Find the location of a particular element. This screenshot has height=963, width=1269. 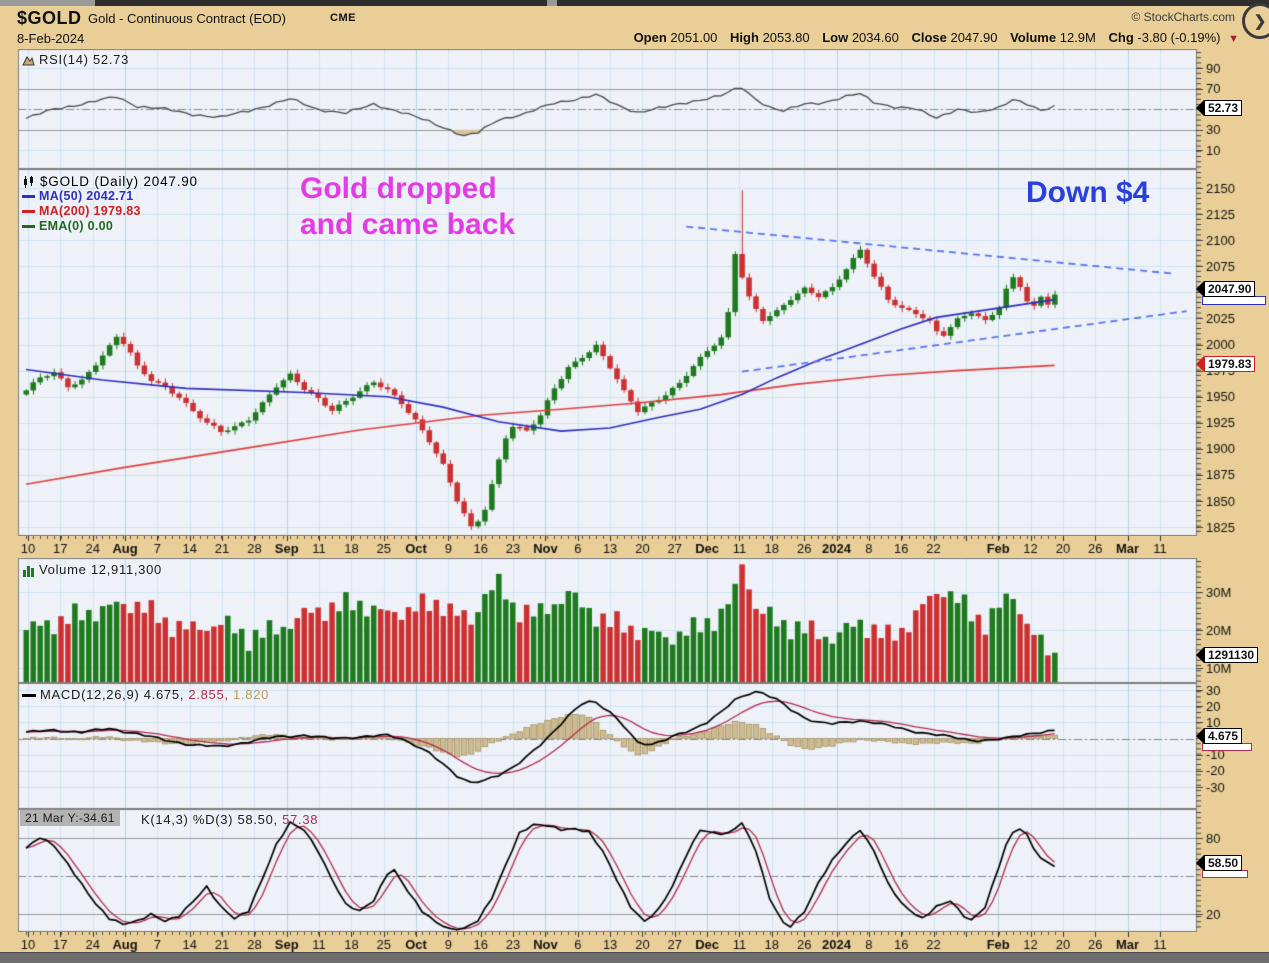

ma50-legend-row: MA(50) 2042.71 is located at coordinates (110, 196).